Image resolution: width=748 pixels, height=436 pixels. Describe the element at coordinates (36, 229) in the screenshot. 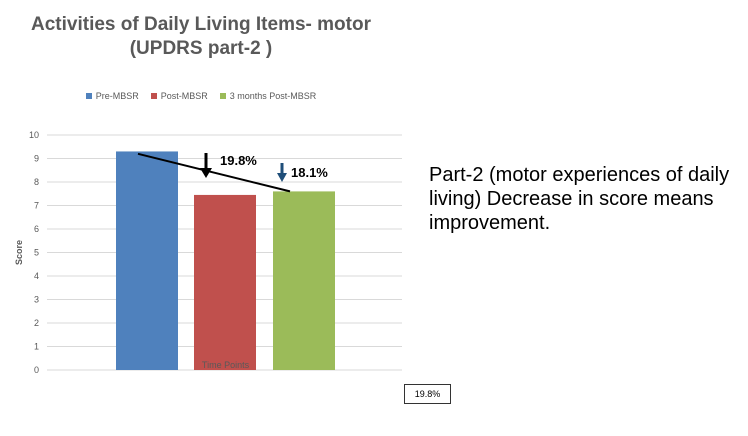

I see `y-tick-label: 6` at that location.